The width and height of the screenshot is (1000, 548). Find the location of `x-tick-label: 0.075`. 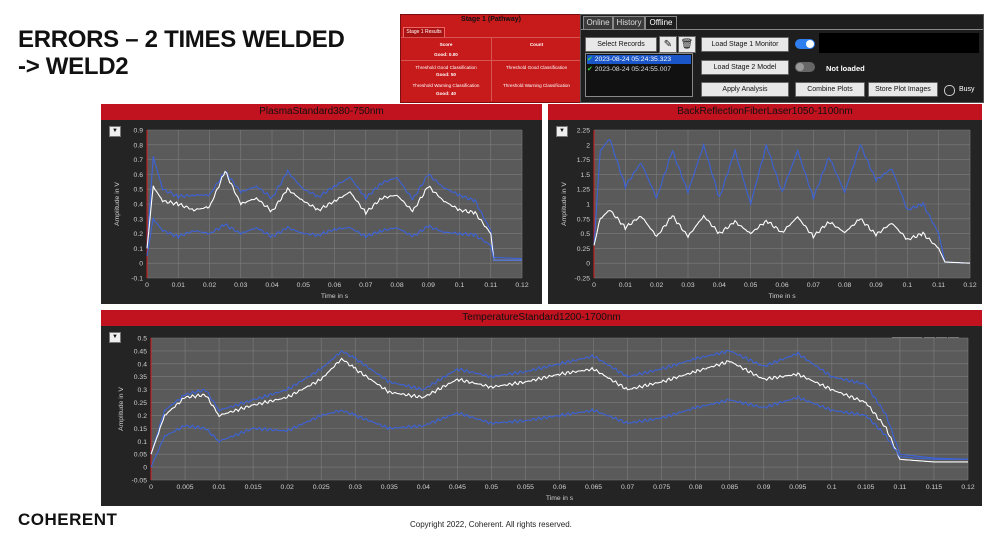

x-tick-label: 0.075 is located at coordinates (661, 487).